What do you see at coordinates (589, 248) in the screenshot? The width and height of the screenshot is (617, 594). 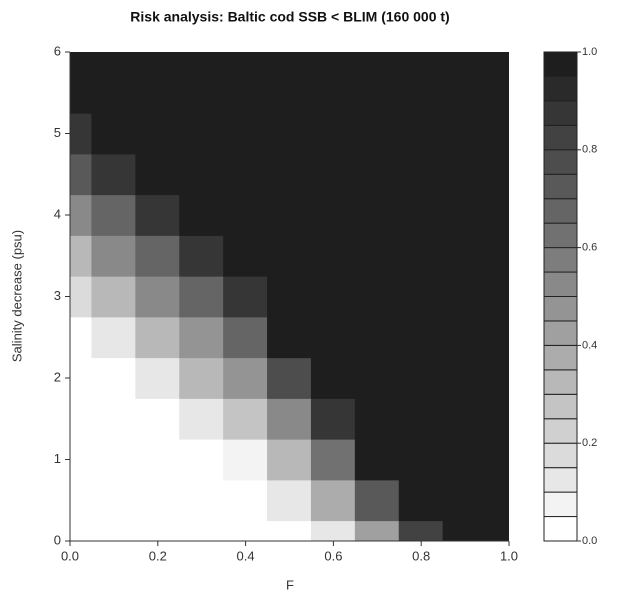 I see `colorbar-tick-label: 0.6` at bounding box center [589, 248].